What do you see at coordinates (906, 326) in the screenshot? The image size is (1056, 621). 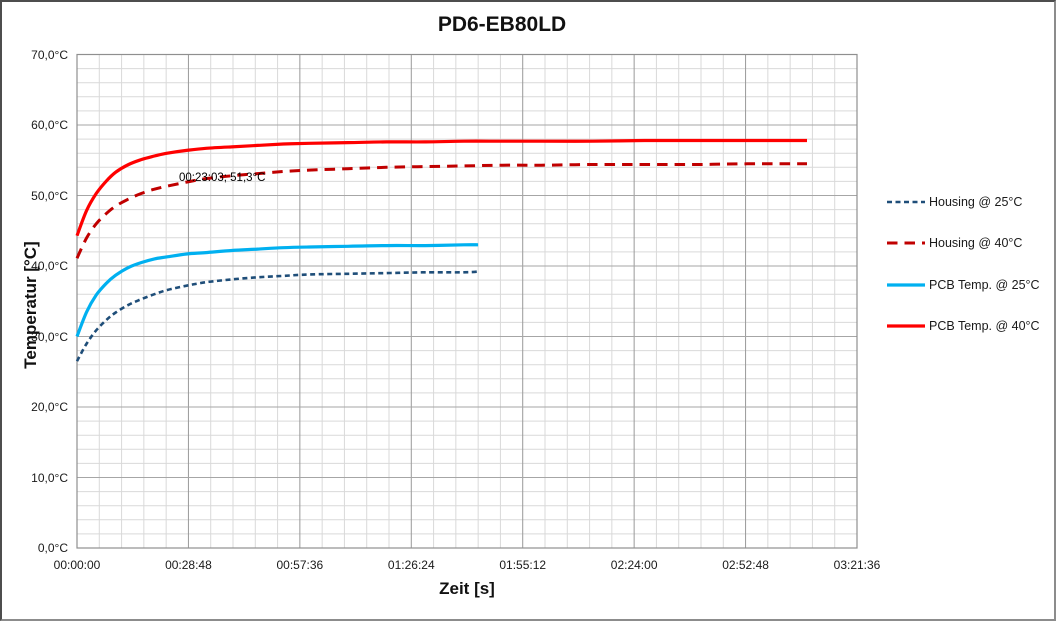 I see `legend-line-solid-red-icon` at bounding box center [906, 326].